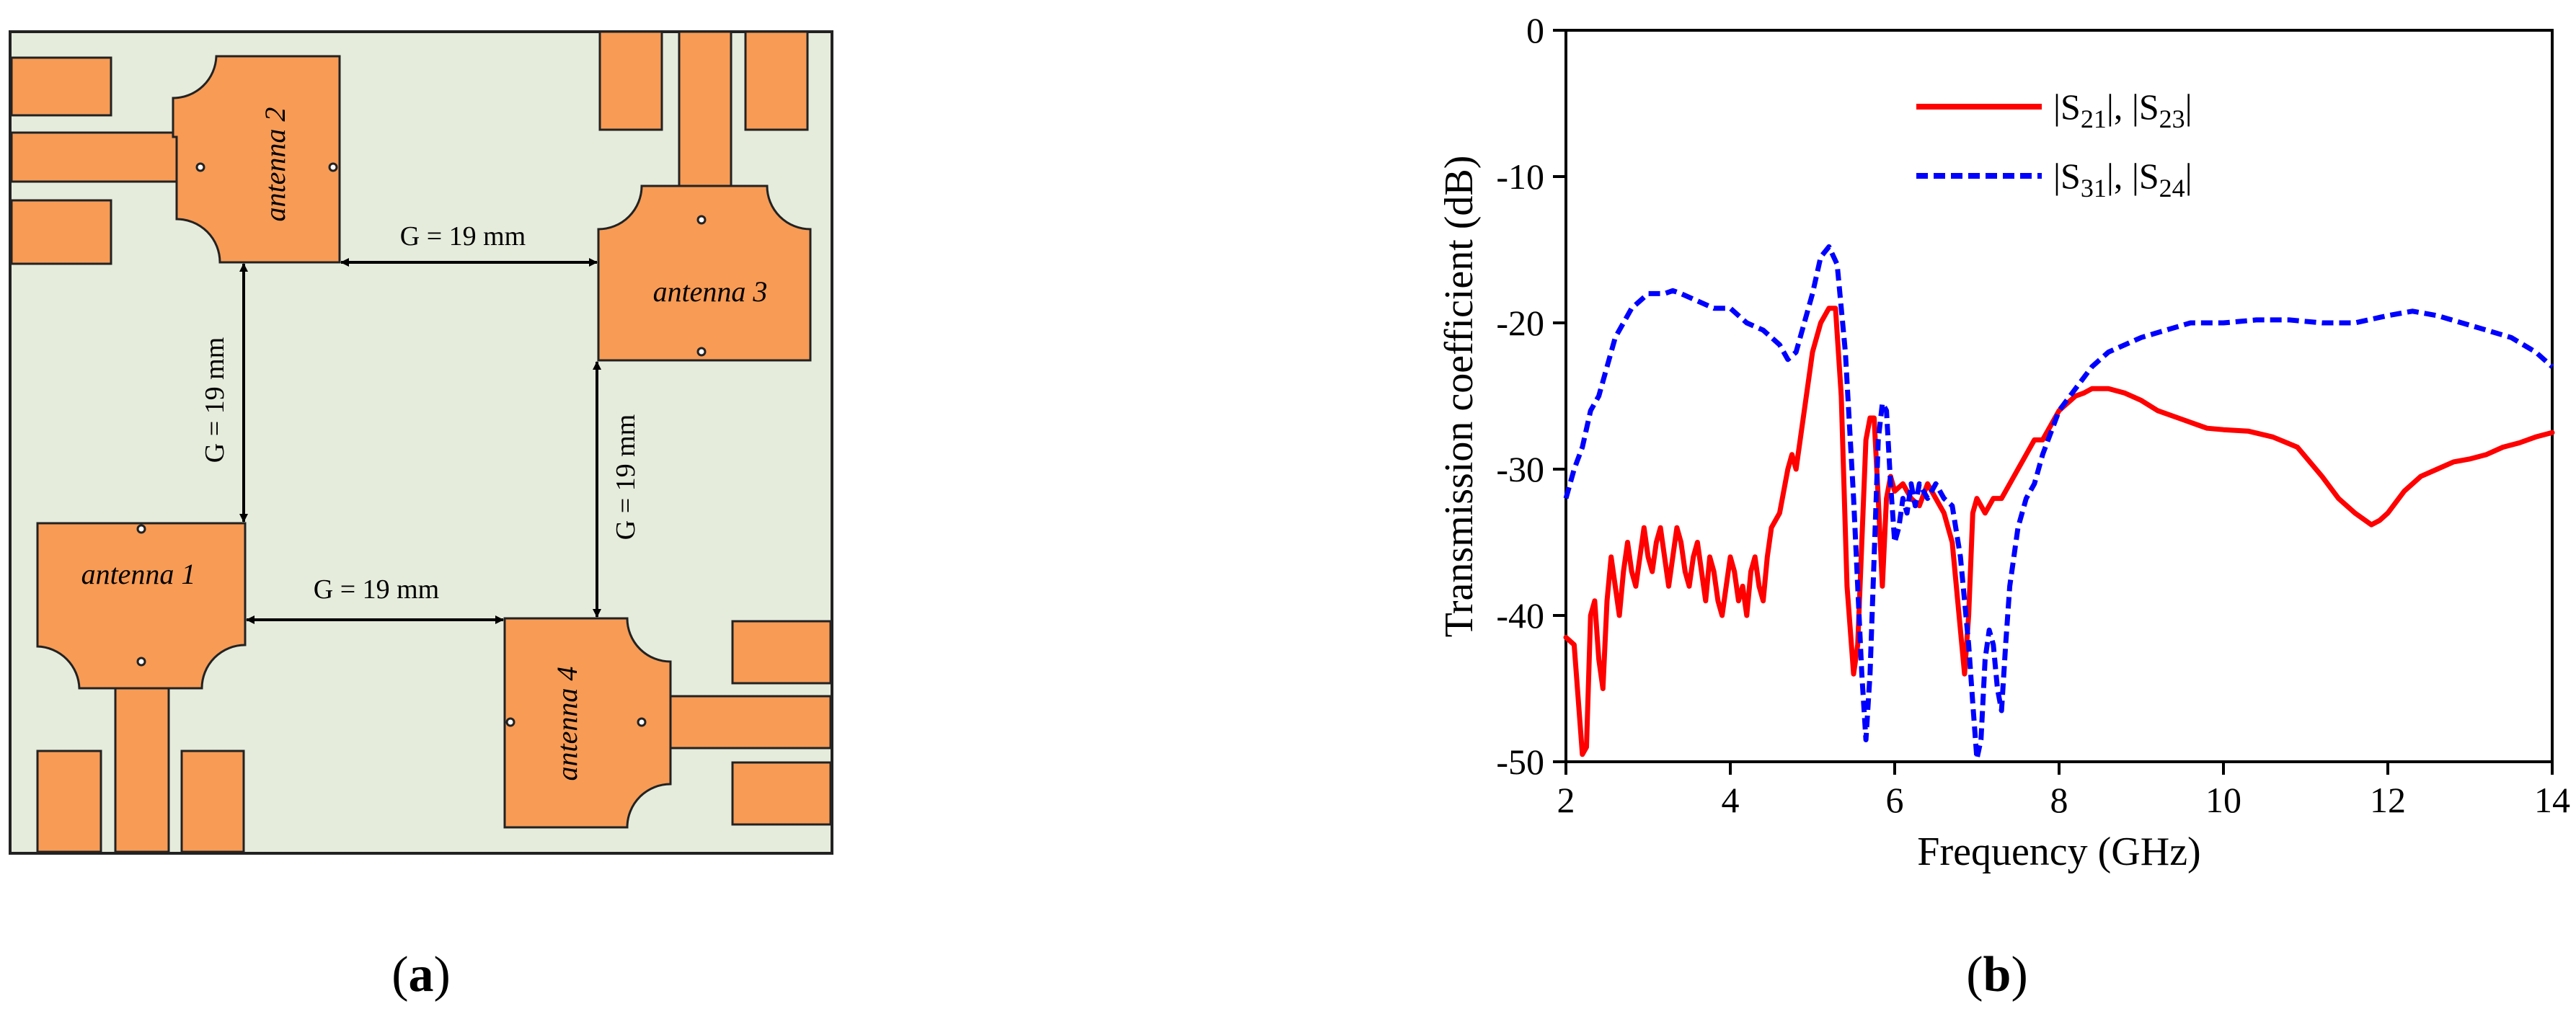 Image resolution: width=2576 pixels, height=1014 pixels. I want to click on y-tick-label: -10, so click(1520, 176).